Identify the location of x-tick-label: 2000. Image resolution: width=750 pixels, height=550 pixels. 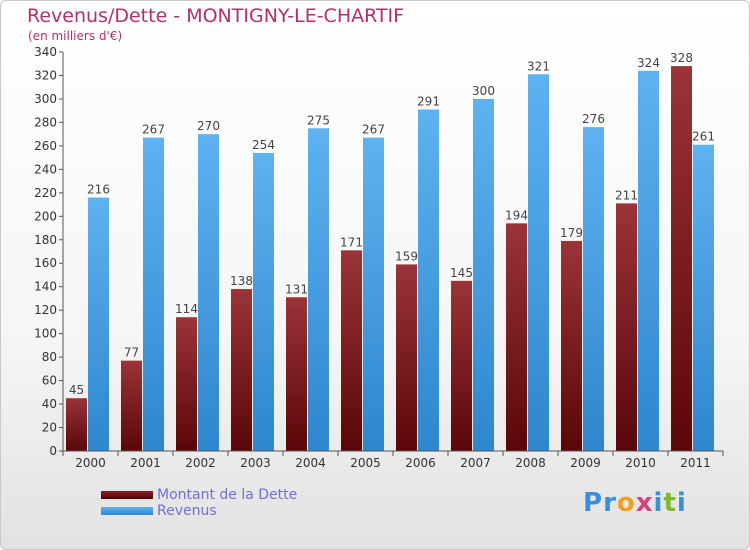
(90, 463).